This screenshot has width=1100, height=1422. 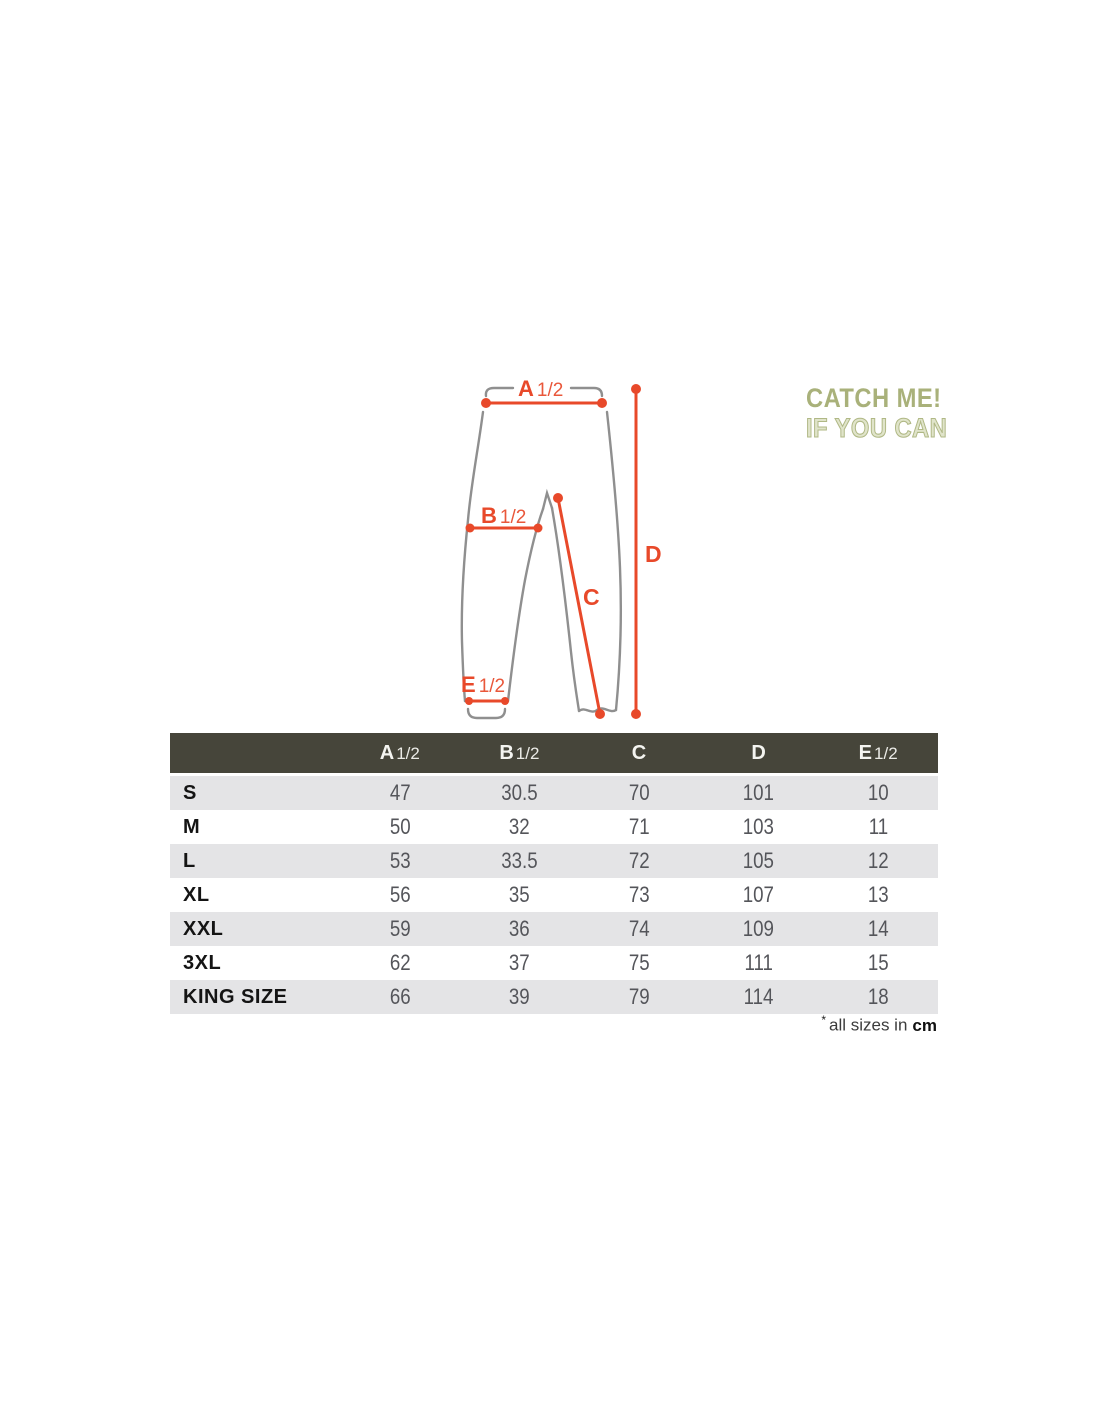 What do you see at coordinates (203, 928) in the screenshot?
I see `size-label: XXL` at bounding box center [203, 928].